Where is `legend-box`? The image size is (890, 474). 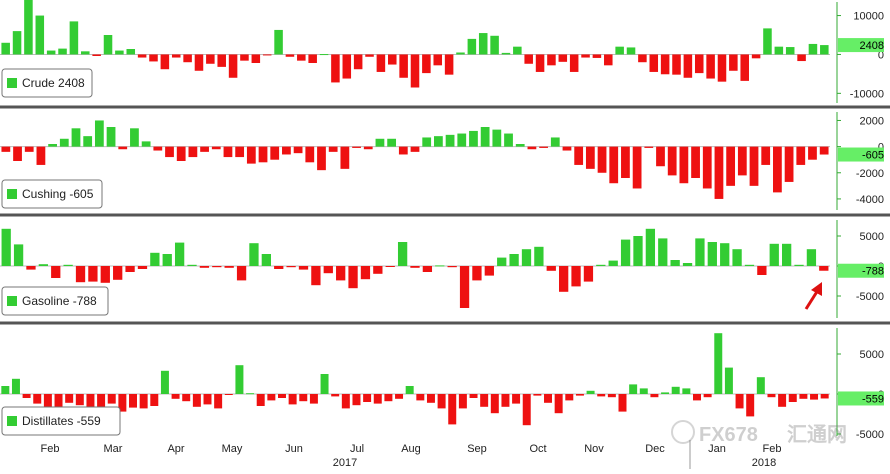 legend-box is located at coordinates (61, 421).